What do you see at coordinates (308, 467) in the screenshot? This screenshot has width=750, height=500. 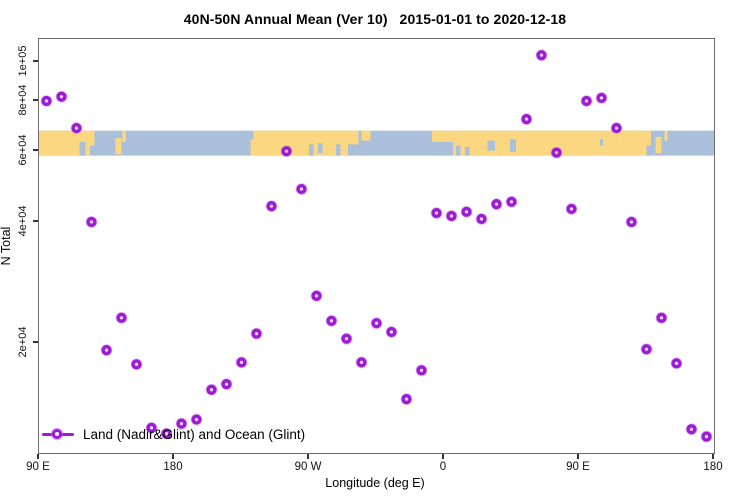 I see `x-tick-label: 90 W` at bounding box center [308, 467].